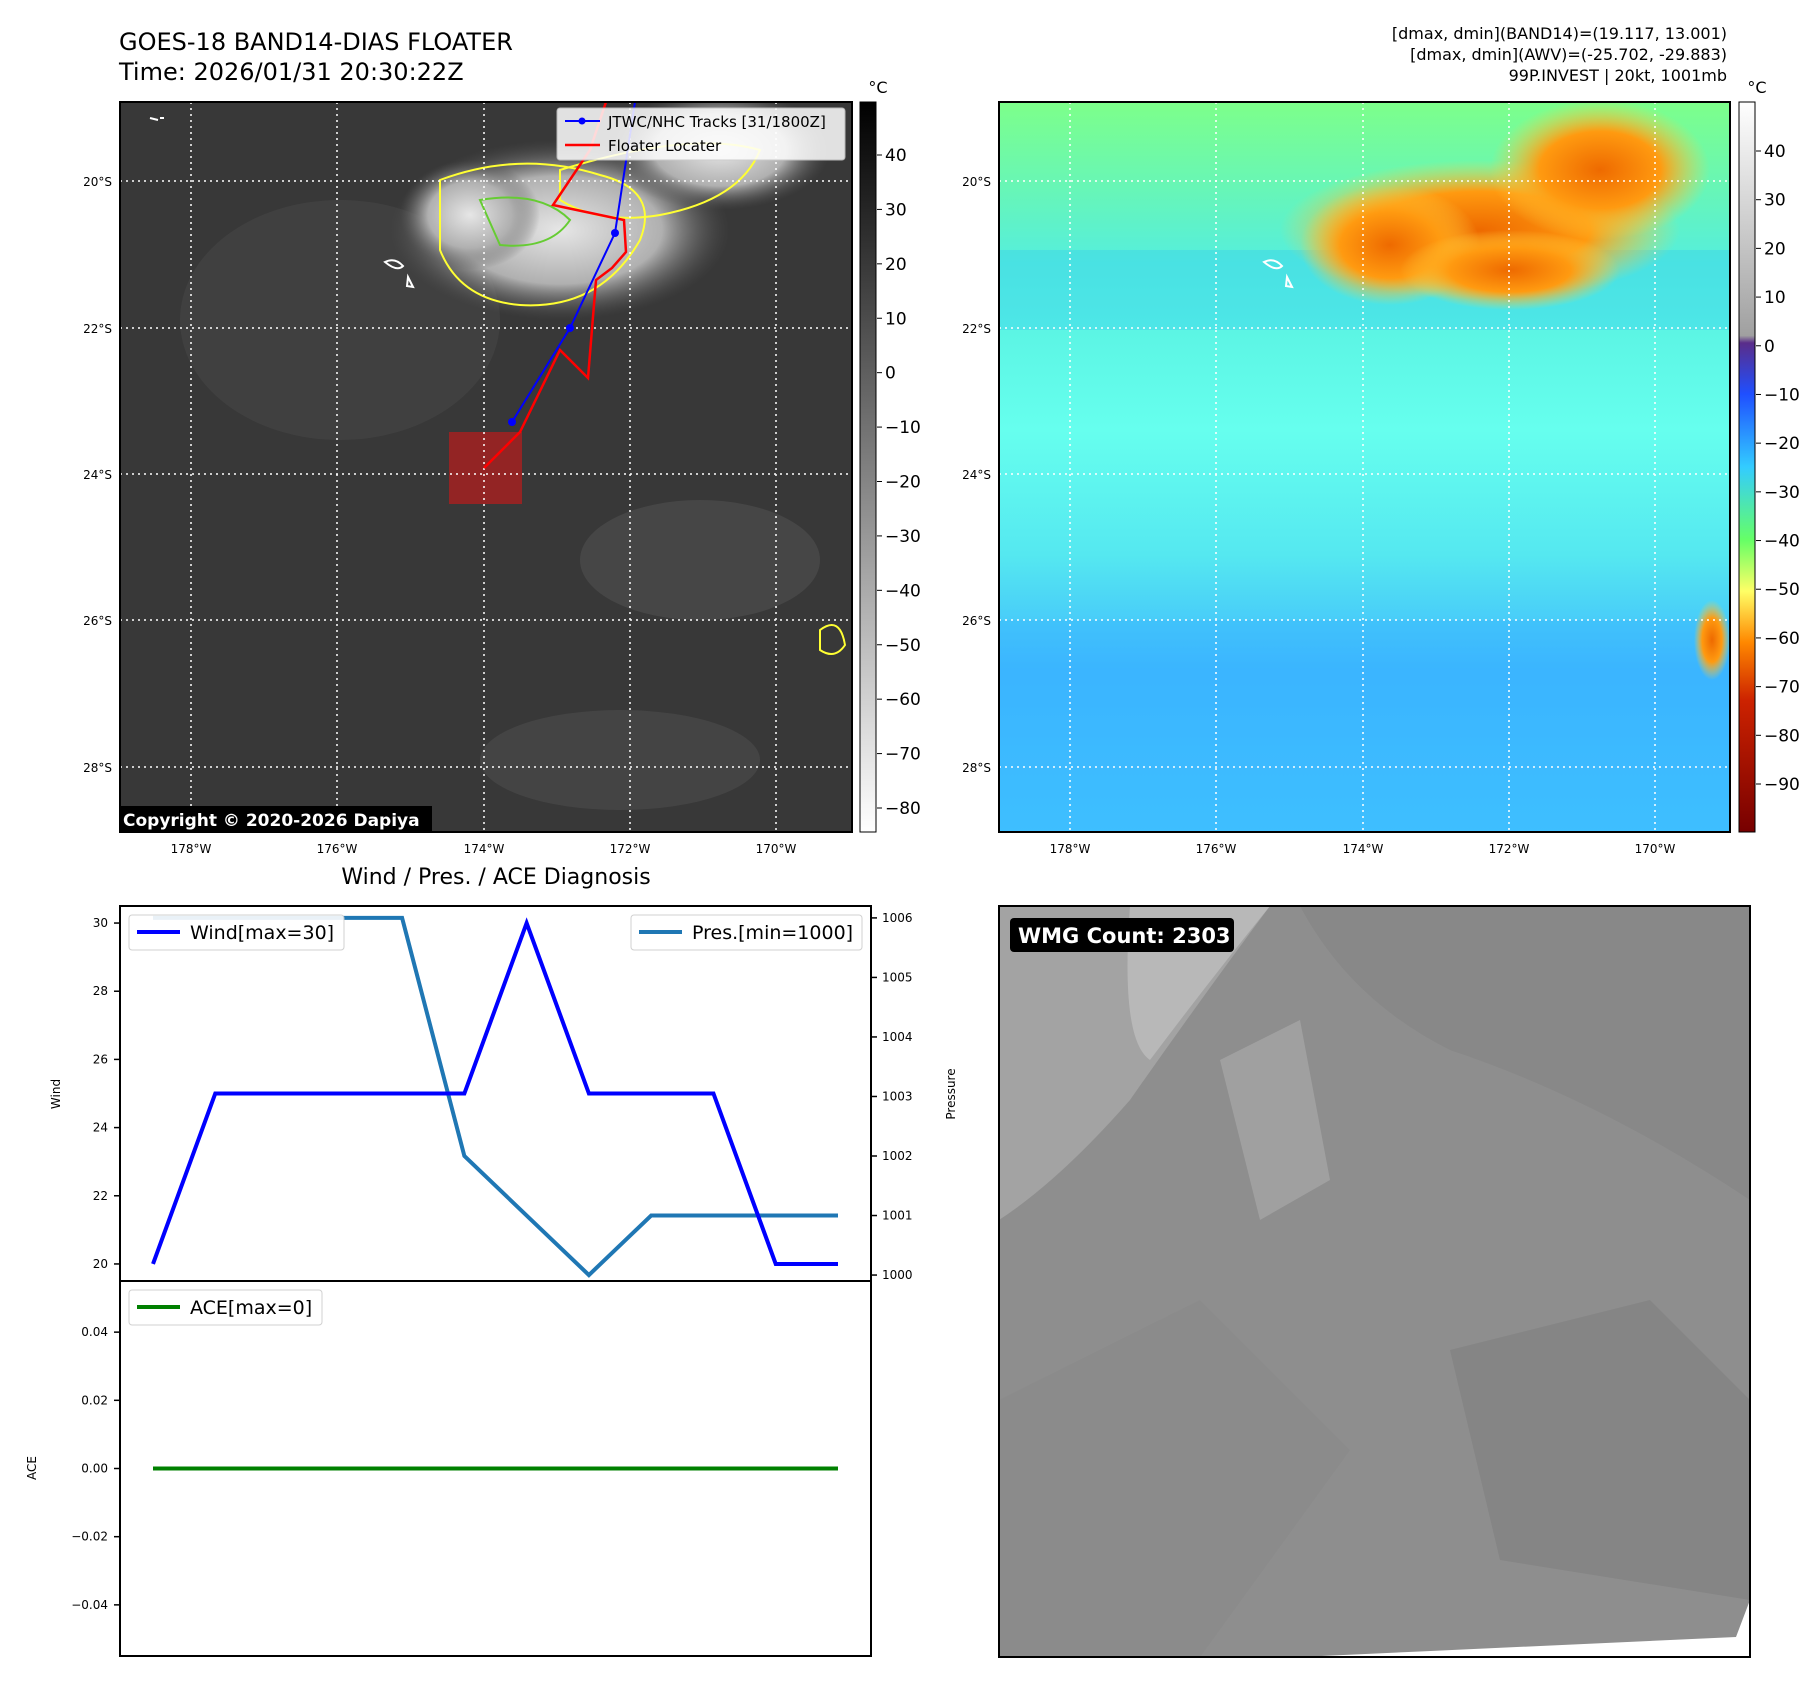 This screenshot has height=1690, width=1813. What do you see at coordinates (896, 156) in the screenshot?
I see `ir-colorbar-tick-label: 40` at bounding box center [896, 156].